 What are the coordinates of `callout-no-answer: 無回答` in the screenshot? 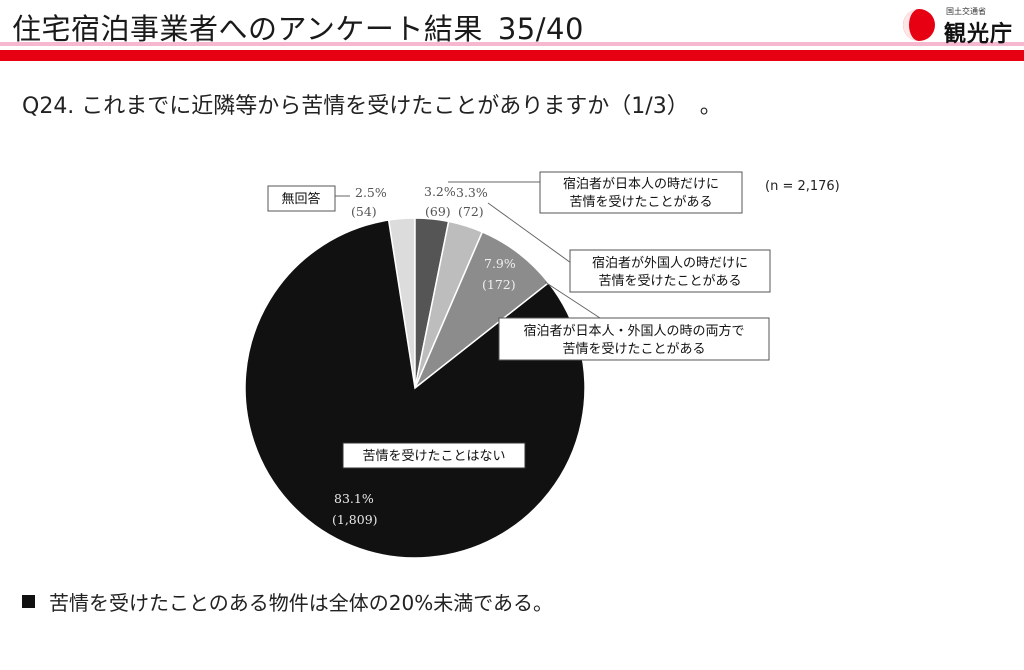 It's located at (300, 199).